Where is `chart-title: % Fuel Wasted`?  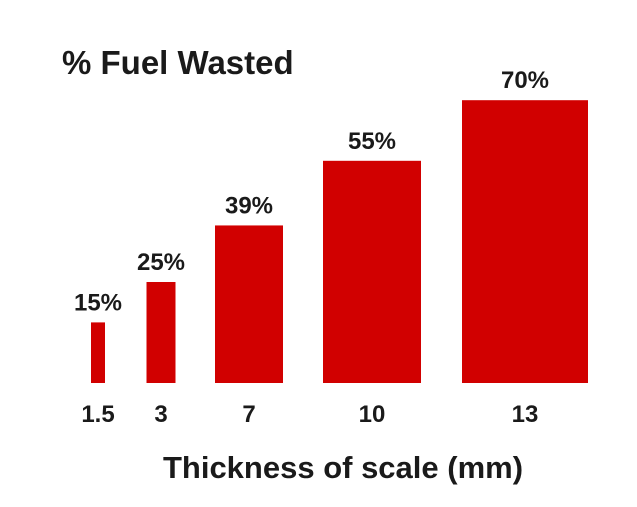
chart-title: % Fuel Wasted is located at coordinates (178, 62).